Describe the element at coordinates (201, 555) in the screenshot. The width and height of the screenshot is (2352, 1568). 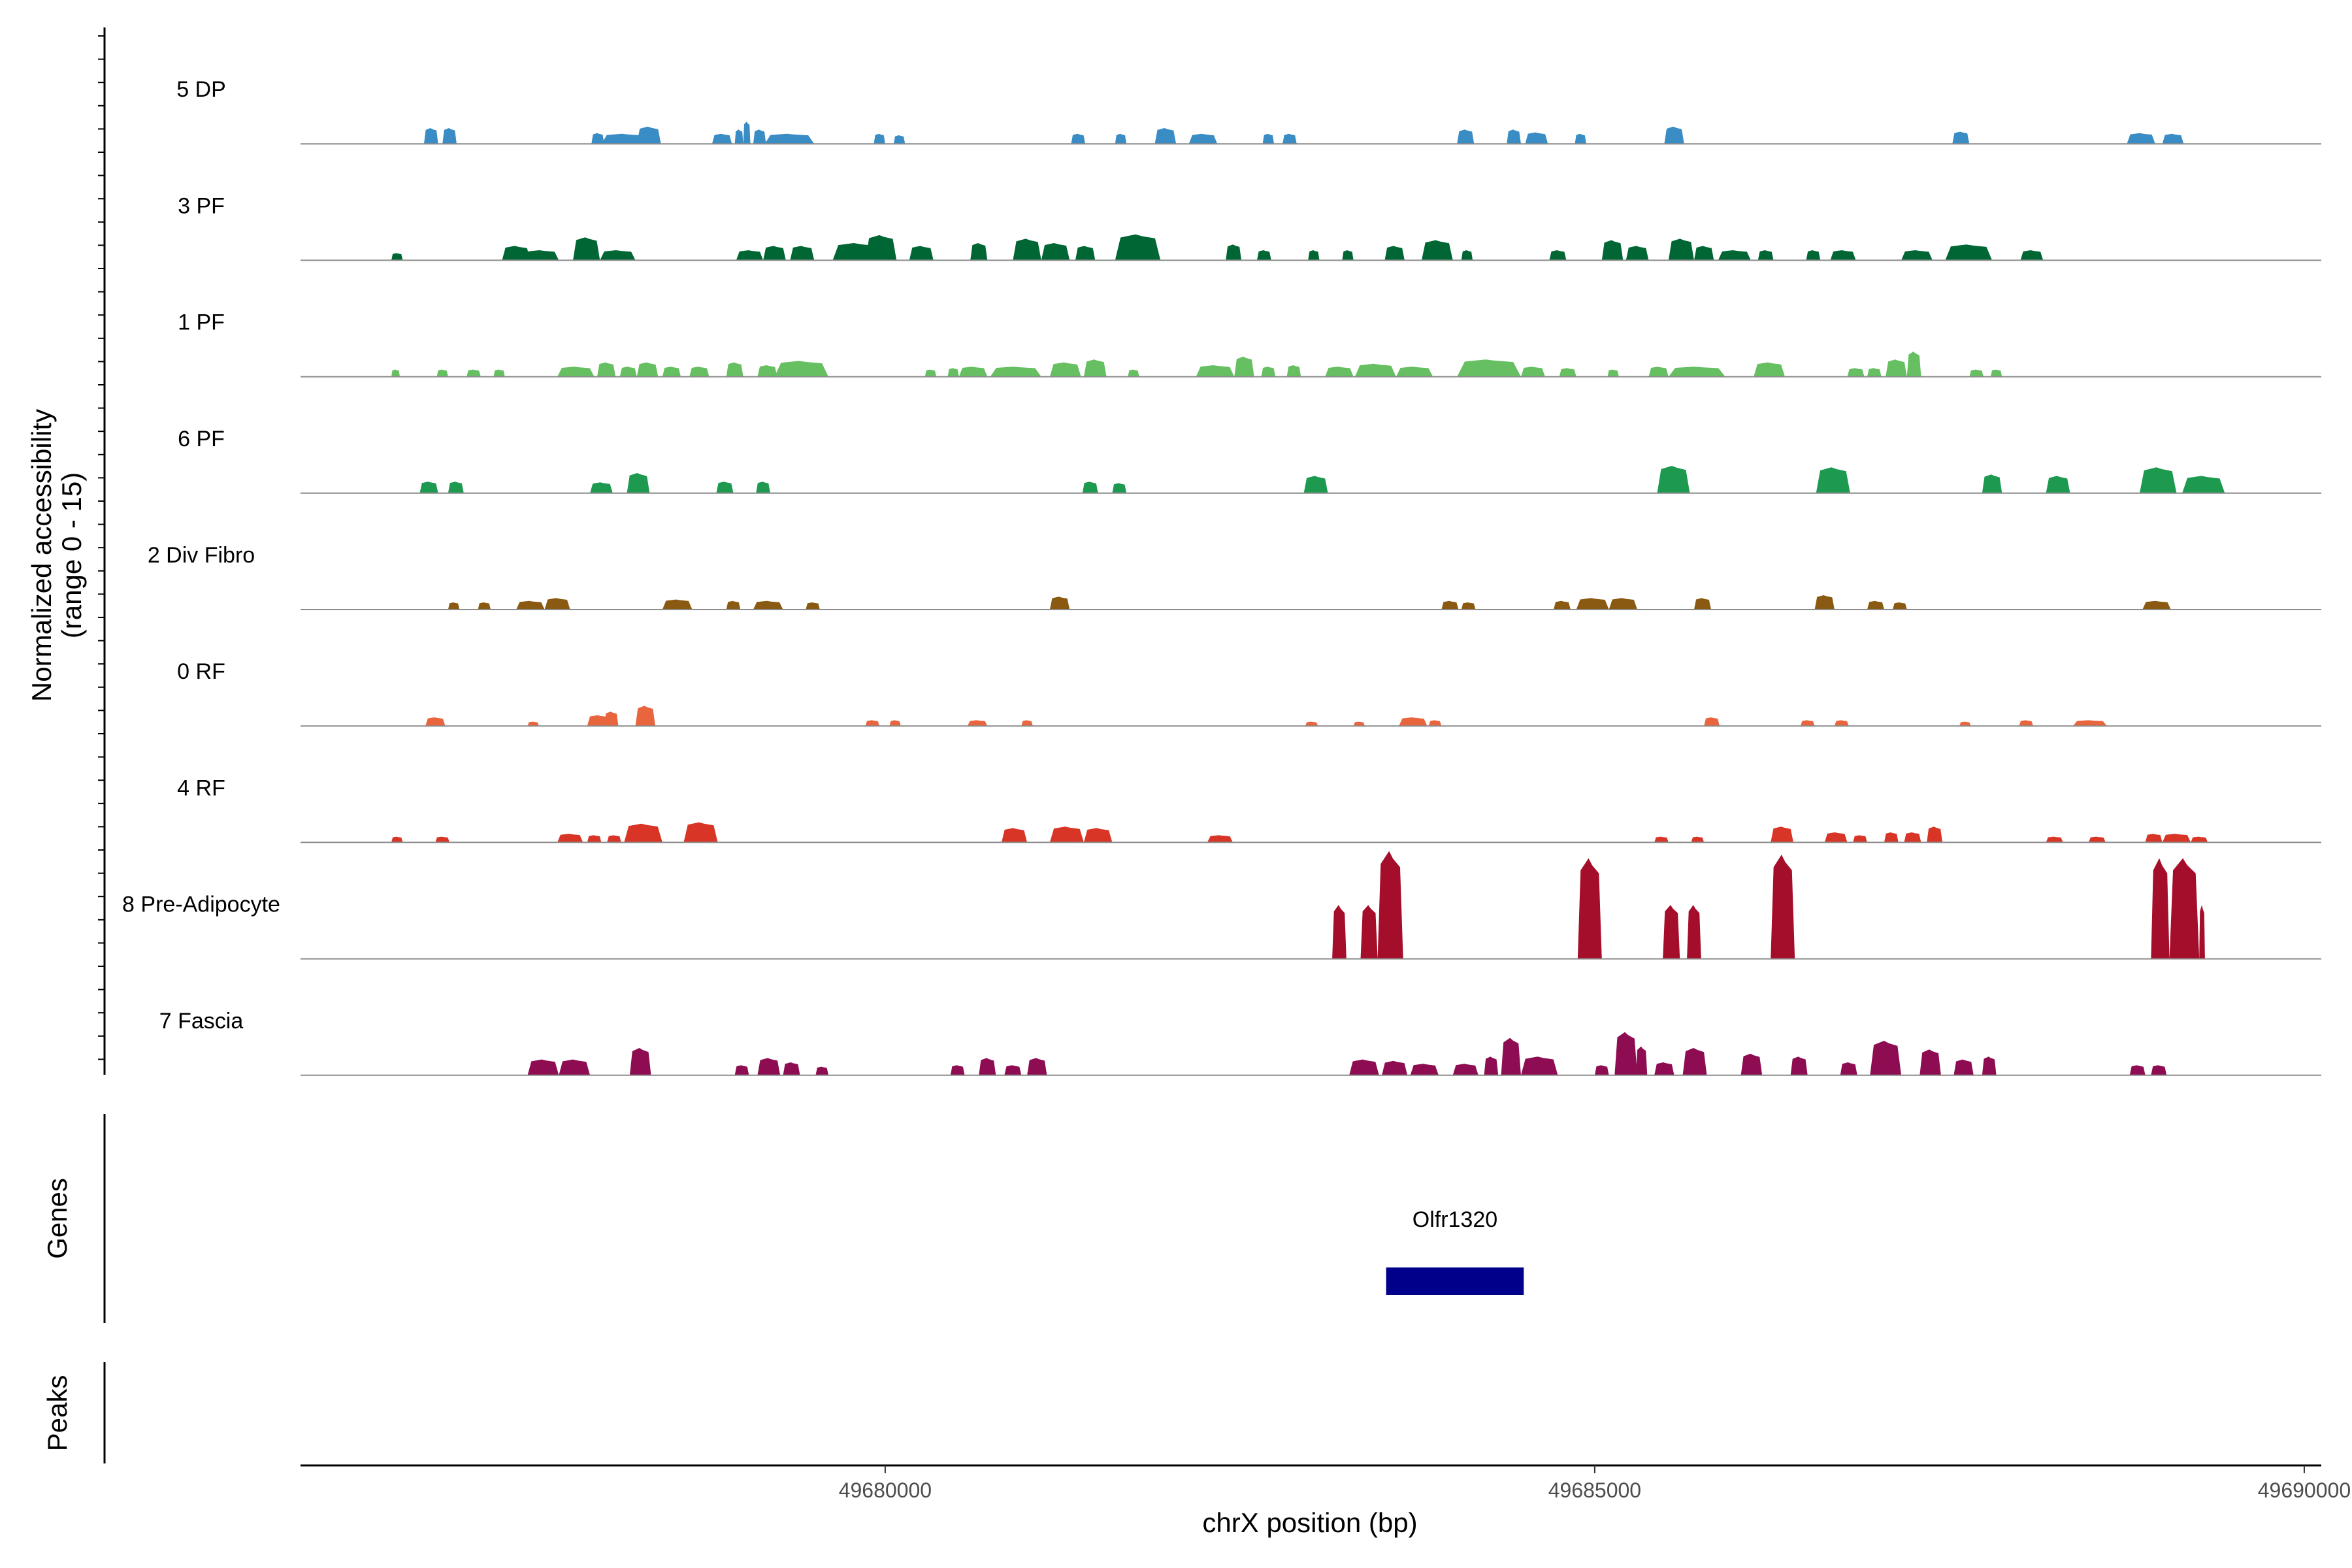
I see `track-label: 2 Div Fibro` at that location.